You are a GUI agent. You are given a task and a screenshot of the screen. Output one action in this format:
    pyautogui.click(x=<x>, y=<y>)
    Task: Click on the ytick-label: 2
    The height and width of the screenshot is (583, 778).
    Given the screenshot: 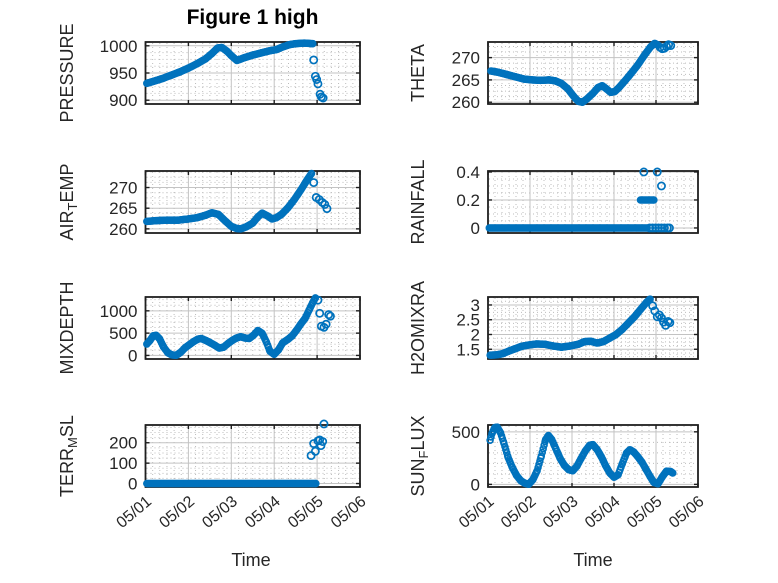 What is the action you would take?
    pyautogui.click(x=475, y=334)
    